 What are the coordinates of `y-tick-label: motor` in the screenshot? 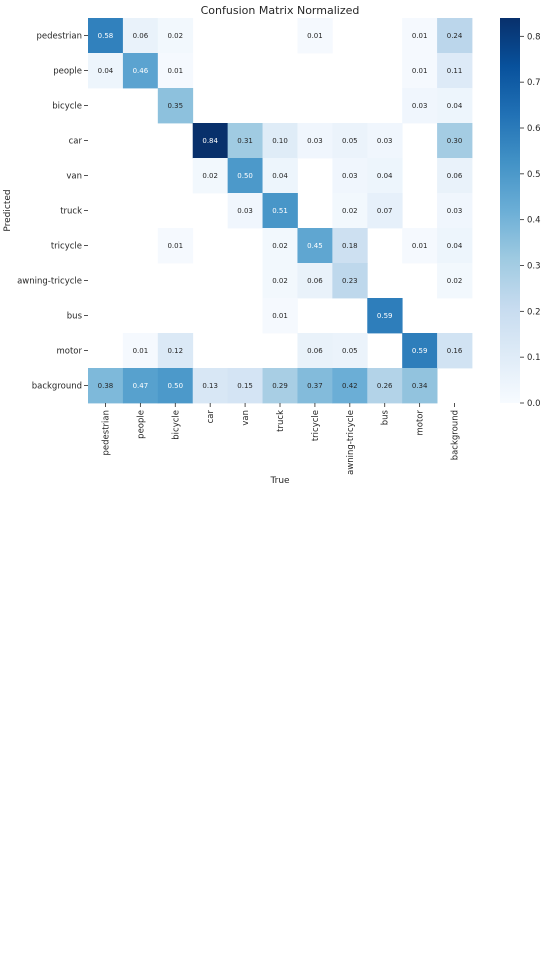 It's located at (69, 352).